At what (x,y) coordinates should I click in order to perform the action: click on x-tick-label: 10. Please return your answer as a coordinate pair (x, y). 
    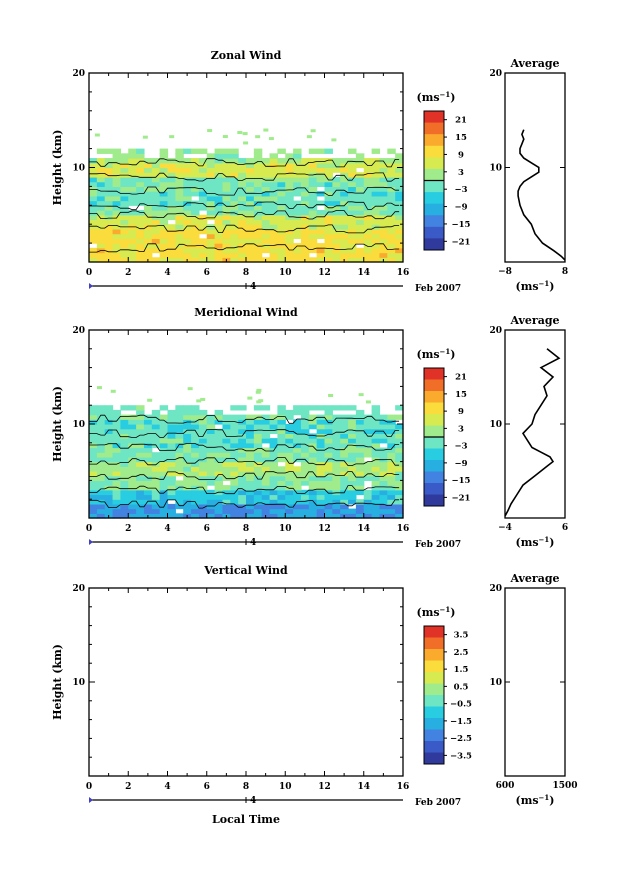
    Looking at the image, I should click on (285, 273).